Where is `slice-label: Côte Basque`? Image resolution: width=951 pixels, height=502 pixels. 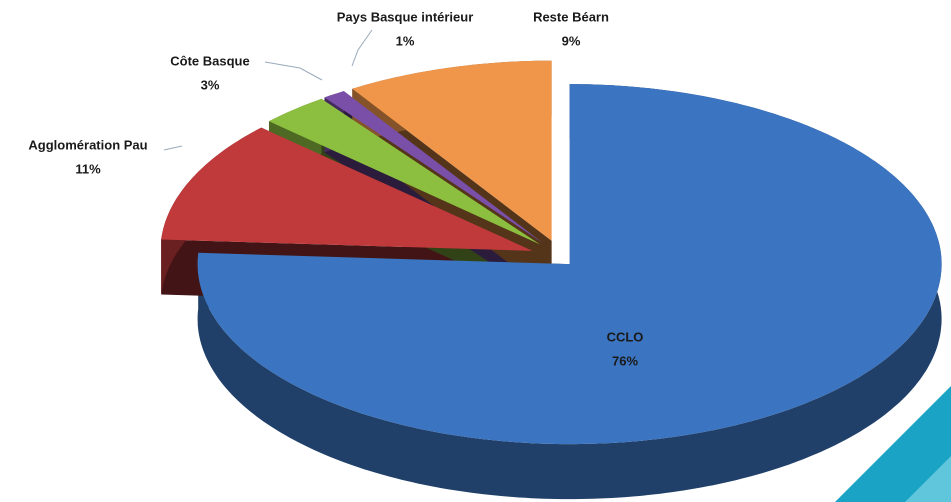 slice-label: Côte Basque is located at coordinates (209, 60).